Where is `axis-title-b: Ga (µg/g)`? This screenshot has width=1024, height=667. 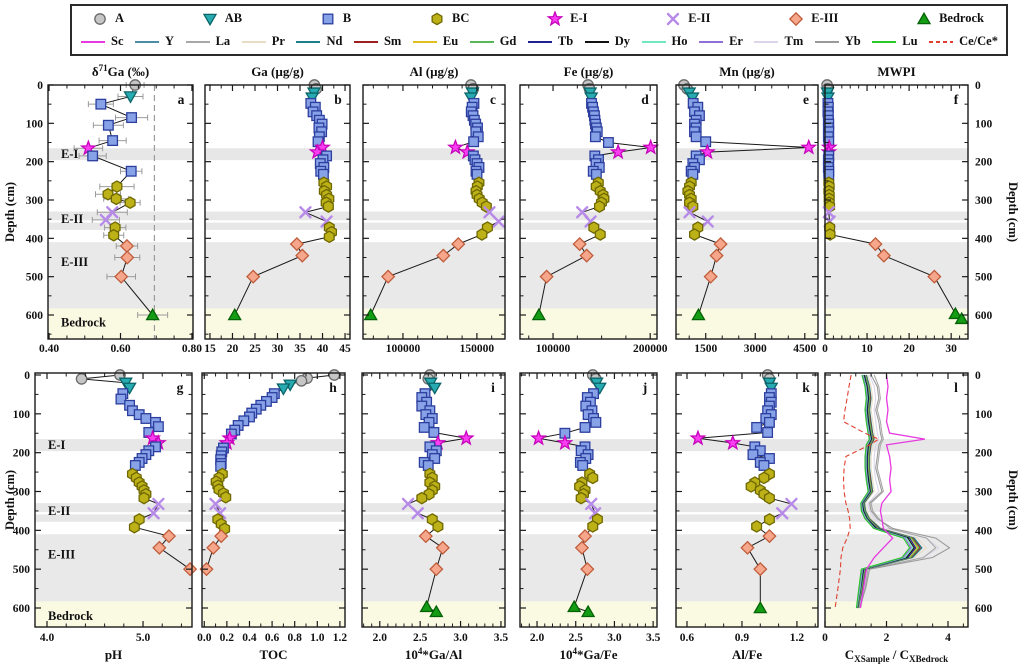 axis-title-b: Ga (µg/g) is located at coordinates (277, 71).